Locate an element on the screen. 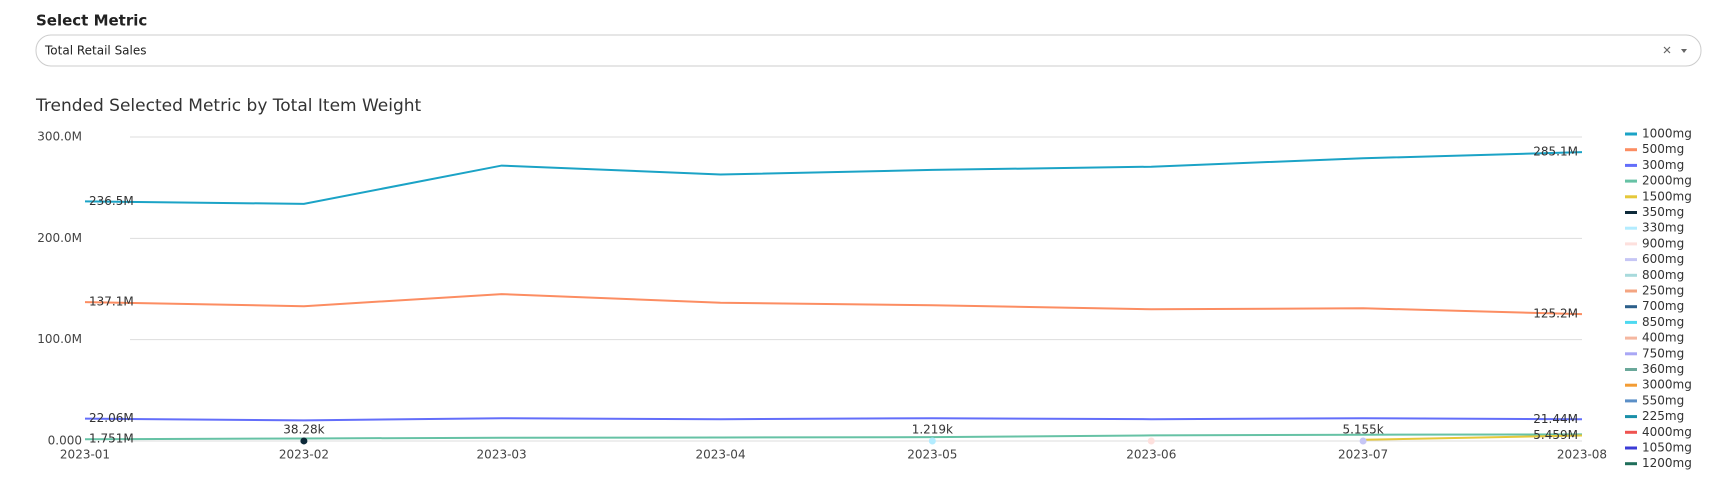 The height and width of the screenshot is (493, 1713). dropdown-box is located at coordinates (868, 50).